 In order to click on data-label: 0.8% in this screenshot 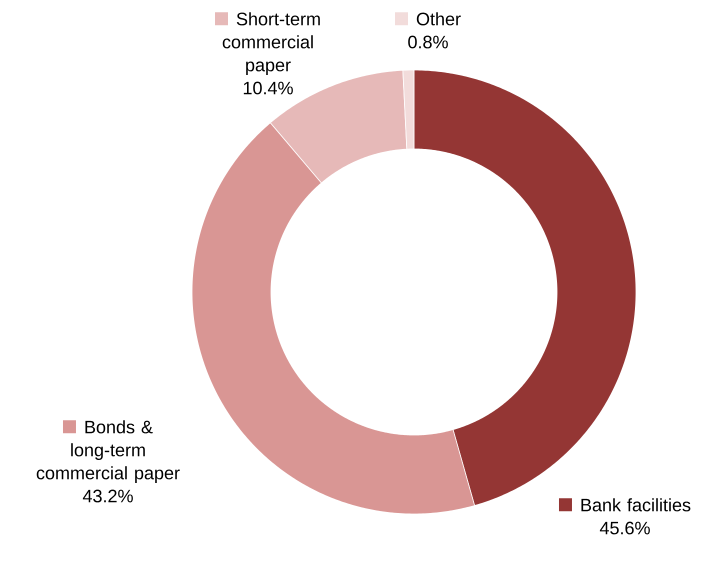, I will do `click(428, 42)`.